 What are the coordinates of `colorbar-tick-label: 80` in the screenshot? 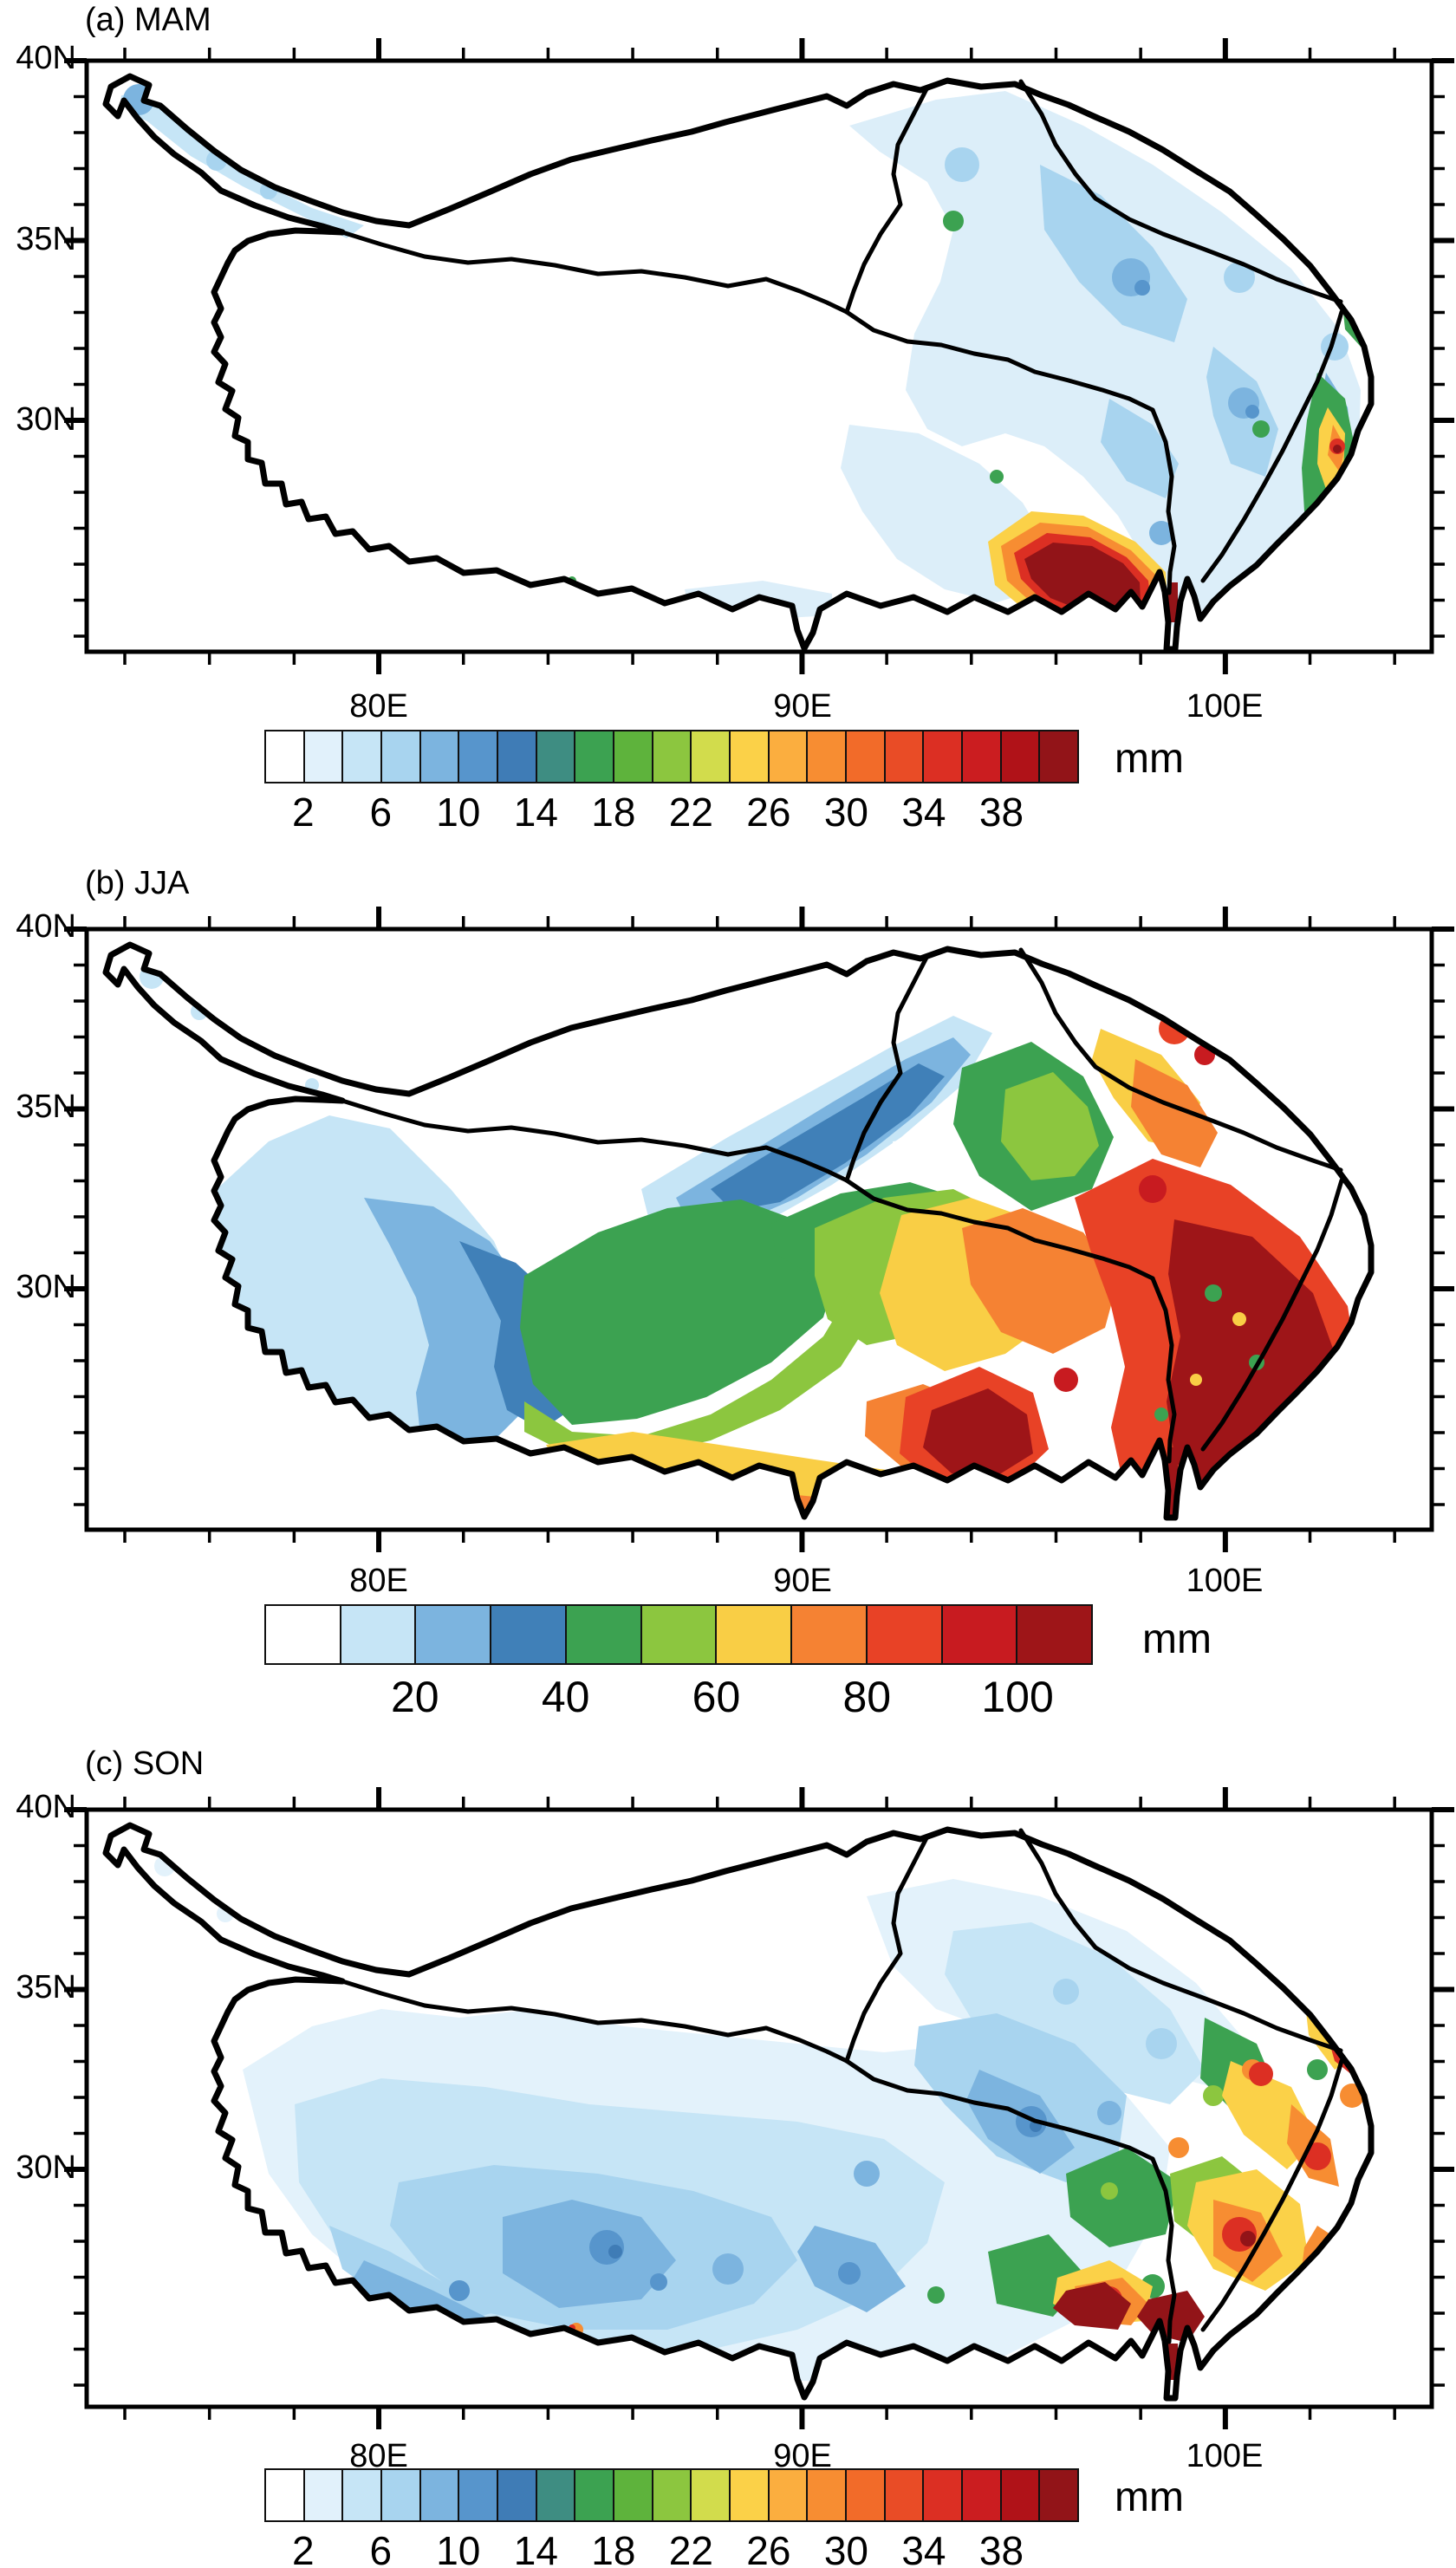 It's located at (867, 1697).